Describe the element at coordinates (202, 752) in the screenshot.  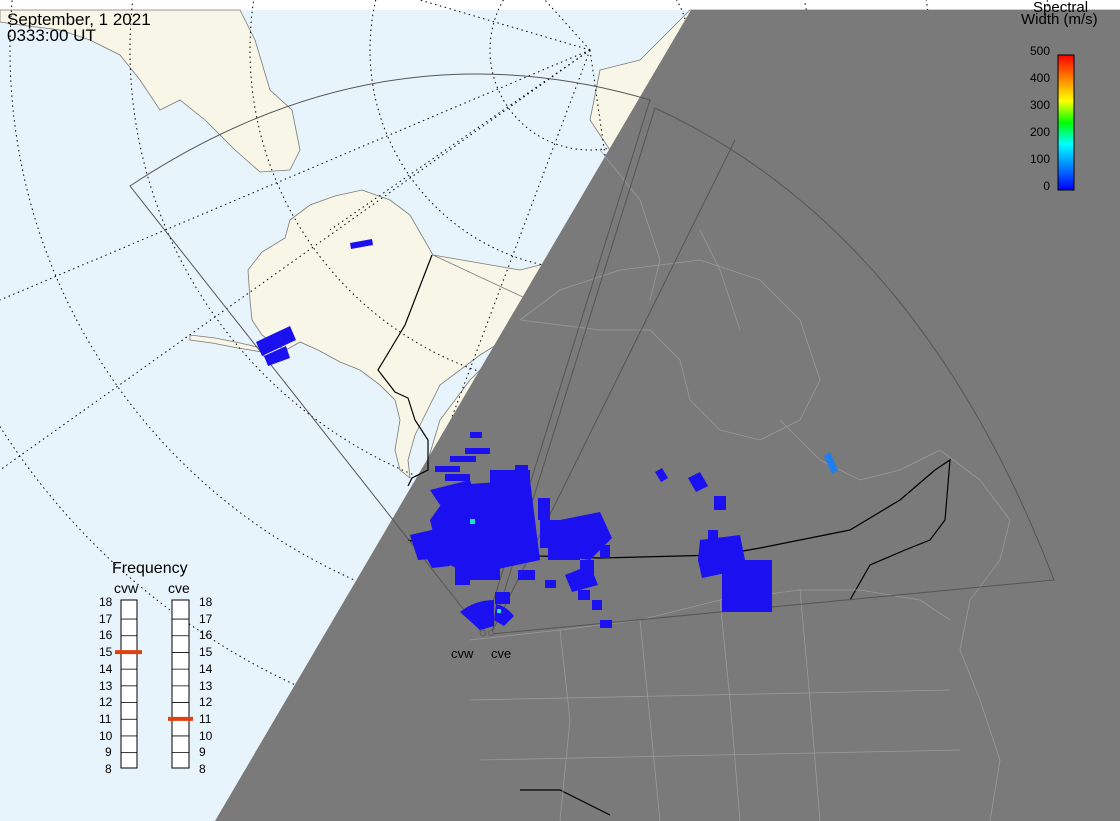
I see `frequency-scale-label-right: 9` at that location.